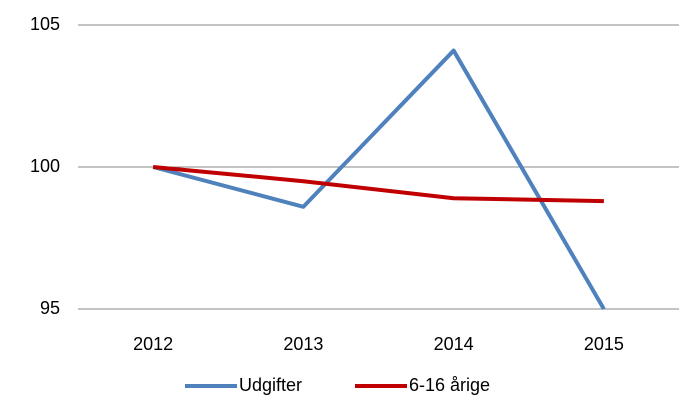 This screenshot has width=679, height=411. What do you see at coordinates (153, 344) in the screenshot?
I see `x-tick-label: 2012` at bounding box center [153, 344].